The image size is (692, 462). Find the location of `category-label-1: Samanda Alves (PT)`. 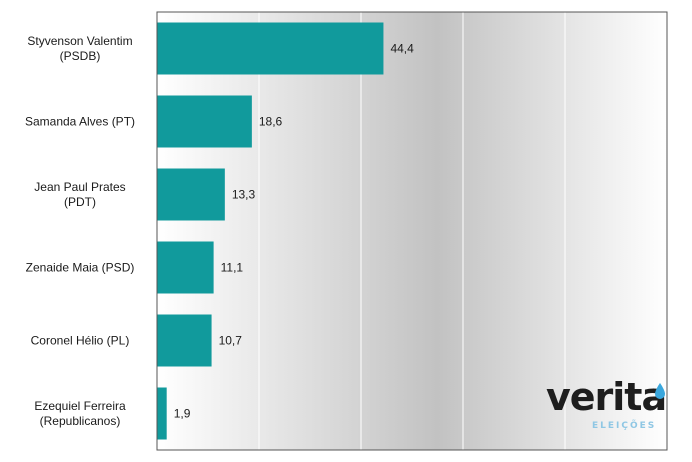

category-label-1: Samanda Alves (PT) is located at coordinates (80, 122).